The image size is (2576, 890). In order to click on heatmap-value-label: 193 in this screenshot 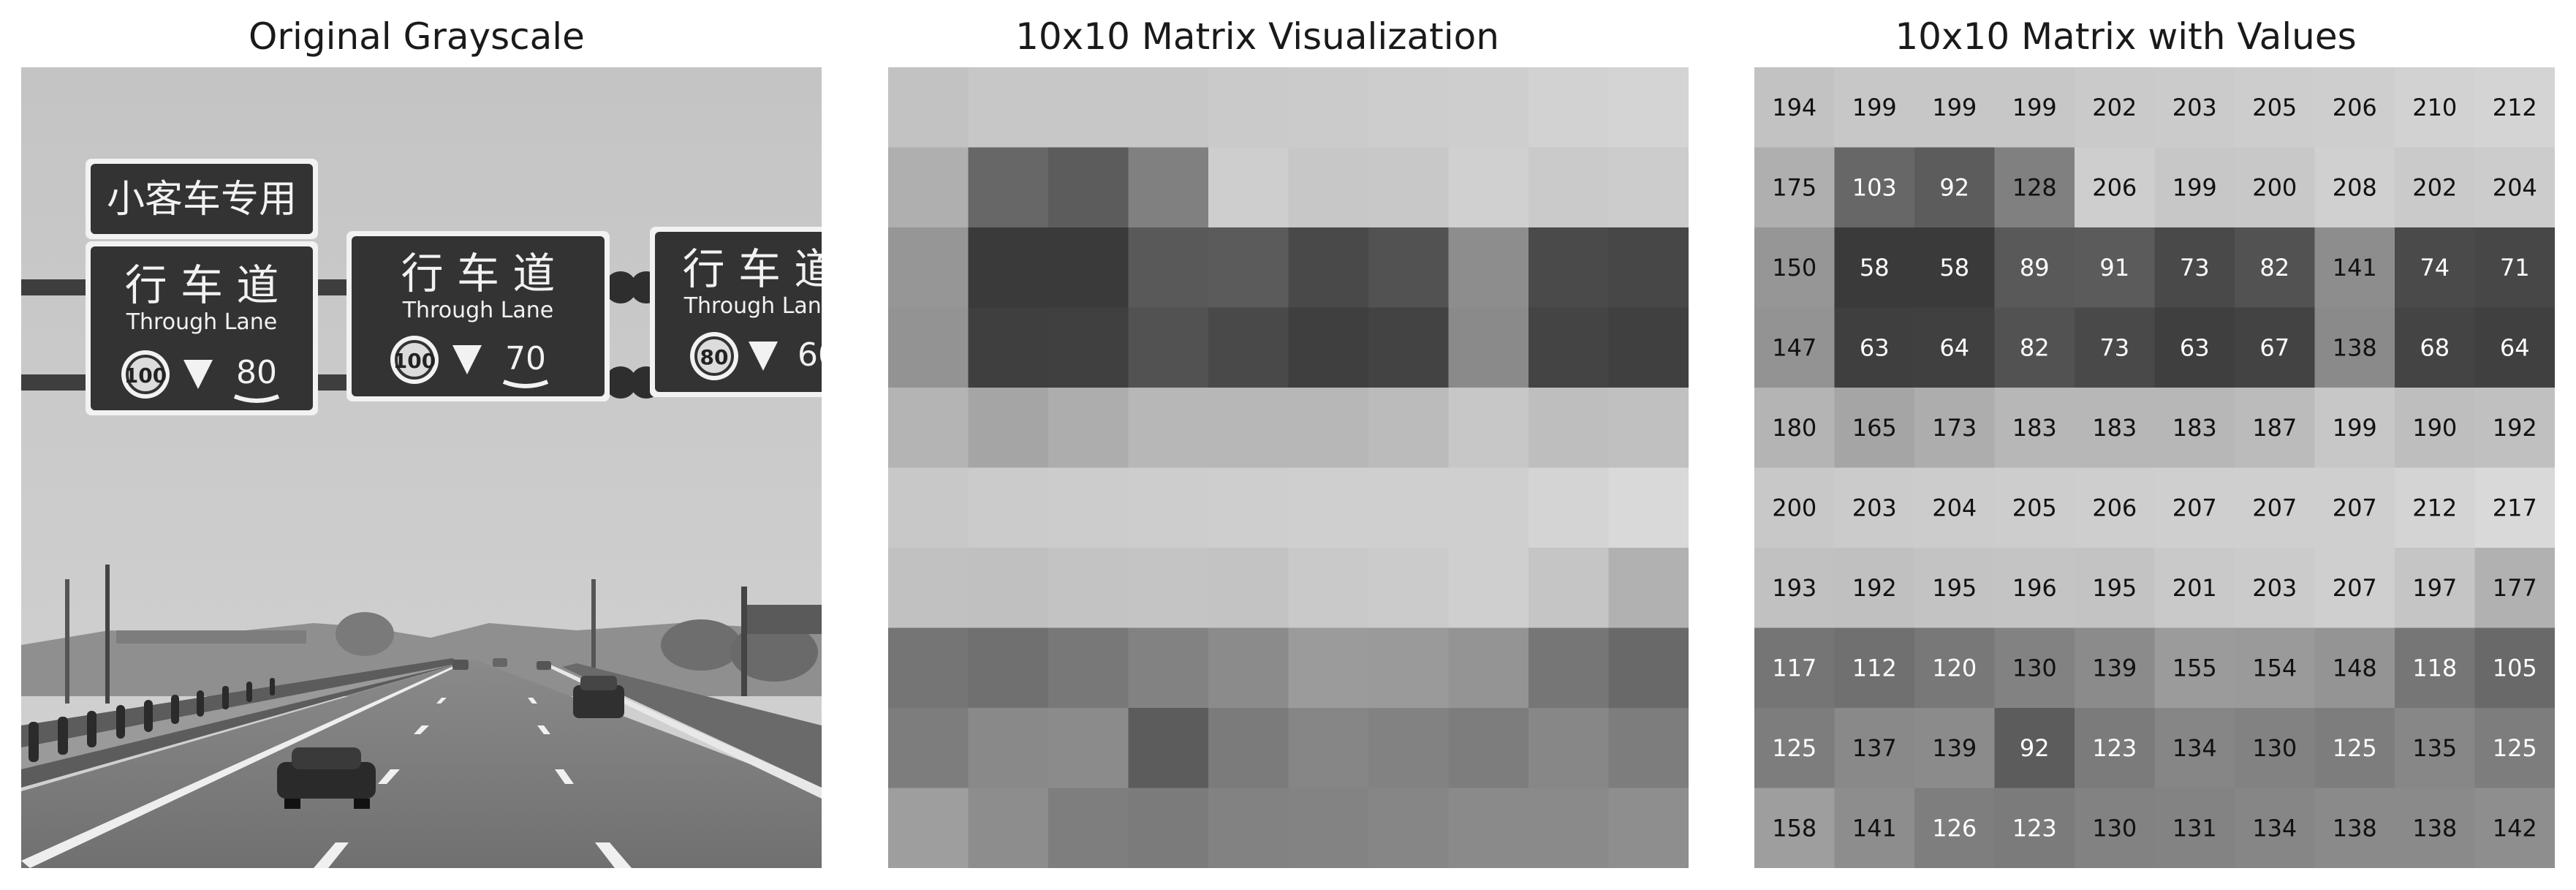, I will do `click(1794, 588)`.